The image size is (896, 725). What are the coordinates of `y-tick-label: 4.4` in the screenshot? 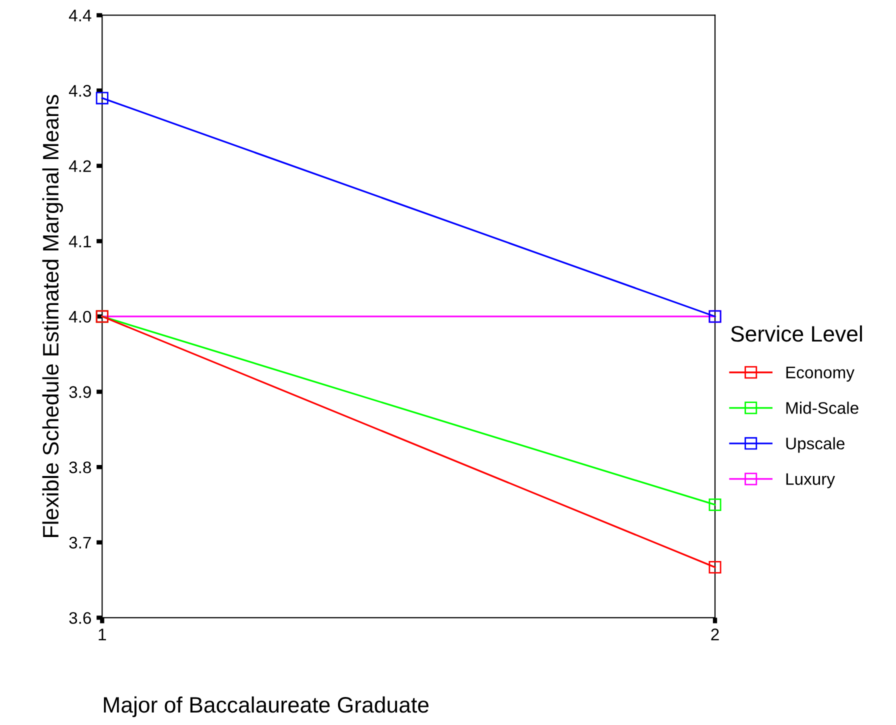 It's located at (80, 16).